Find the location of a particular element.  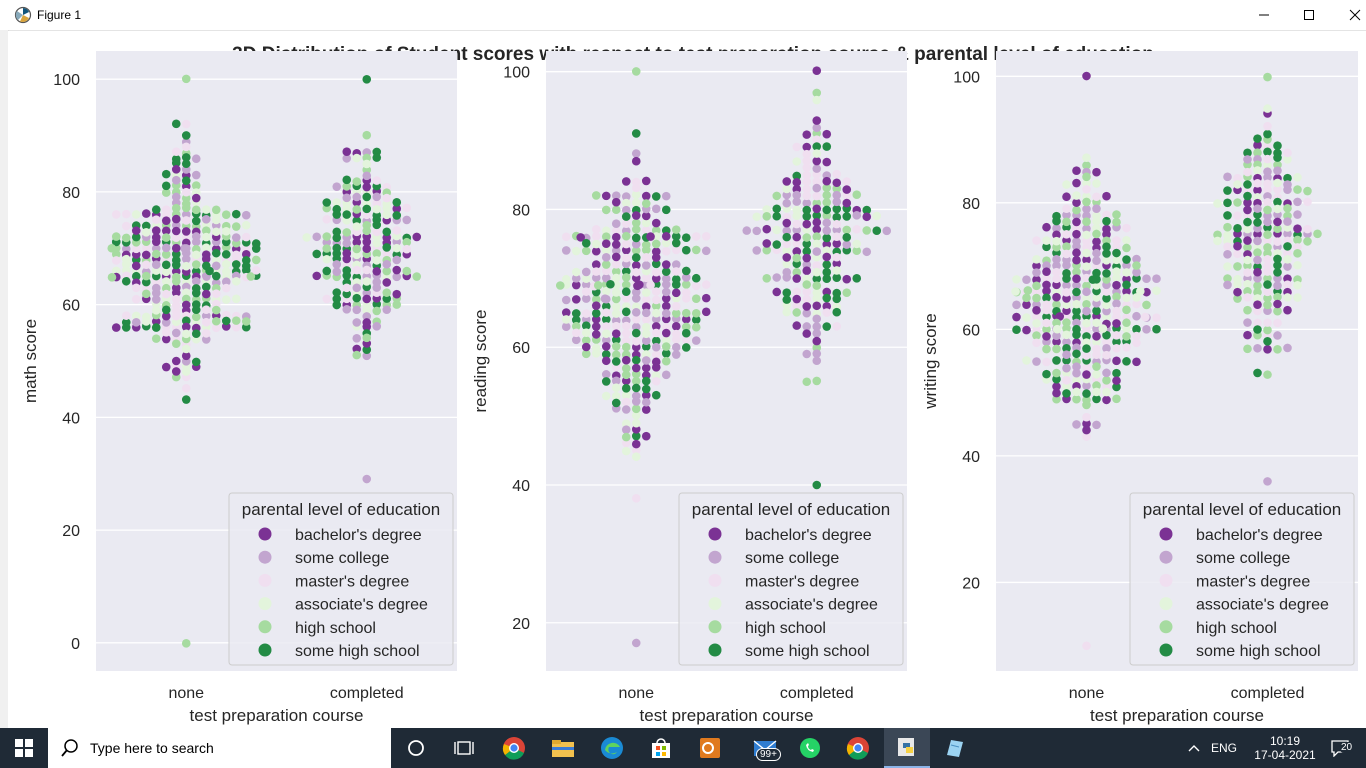

edge-button is located at coordinates (612, 748).